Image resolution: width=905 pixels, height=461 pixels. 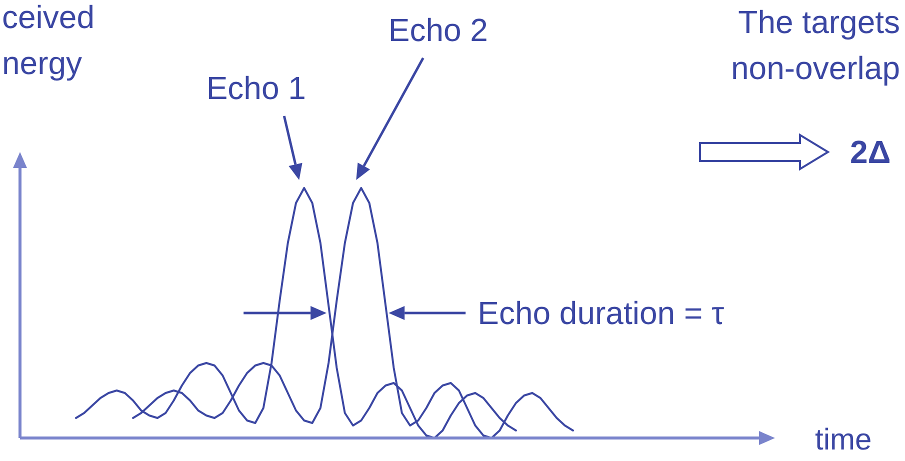 I want to click on text: Echo 2, so click(x=438, y=30).